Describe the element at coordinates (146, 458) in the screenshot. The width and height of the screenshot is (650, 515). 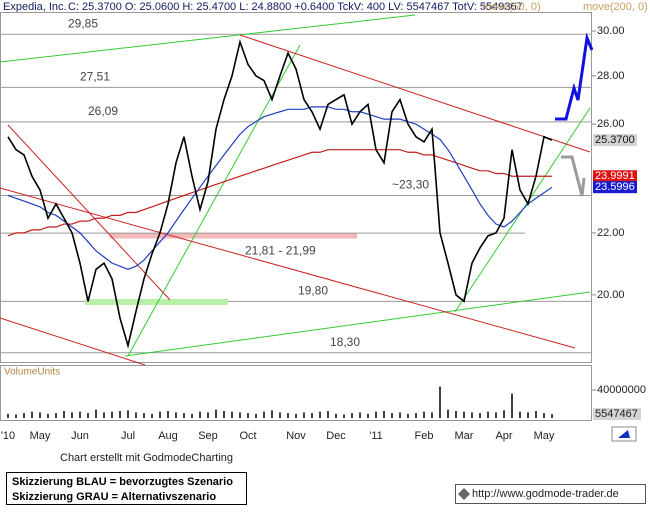
I see `credit: Chart erstellt mit GodmodeCharting` at that location.